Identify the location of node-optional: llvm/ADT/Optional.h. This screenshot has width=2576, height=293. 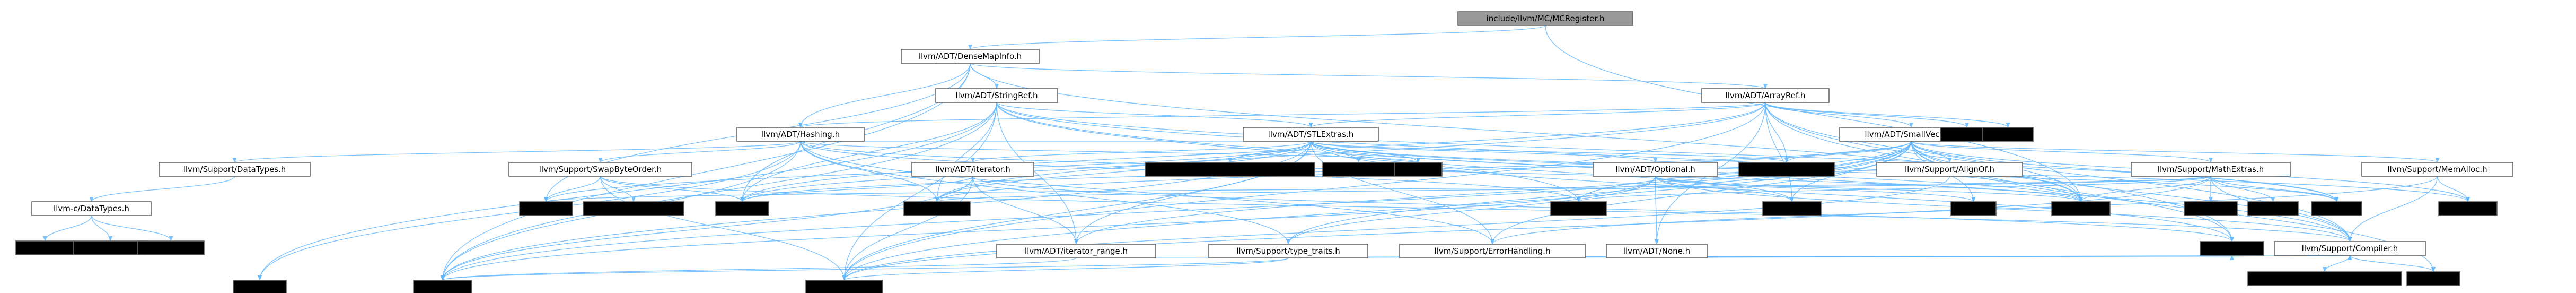
(1655, 169).